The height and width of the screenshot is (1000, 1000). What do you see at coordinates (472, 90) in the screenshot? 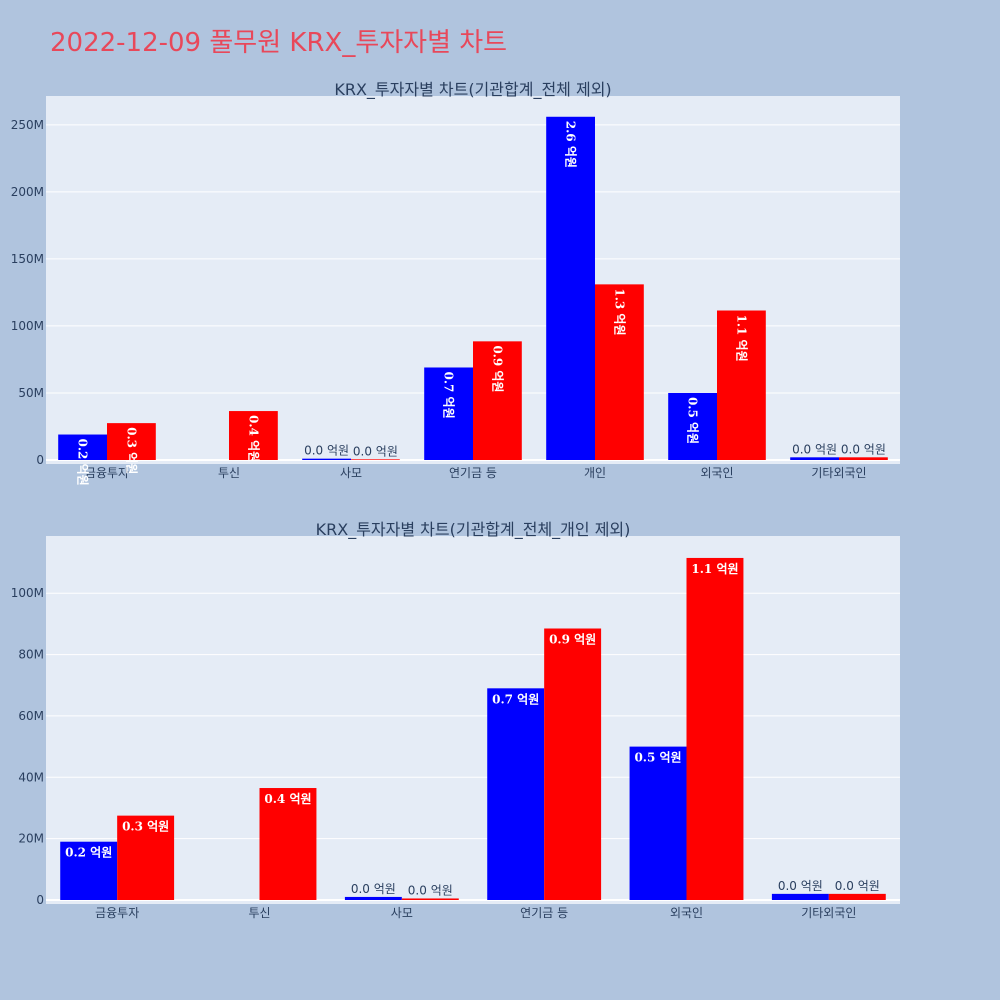
I see `chart-top-title: KRX_투자자별 차트(기관합계_전체 제외)` at bounding box center [472, 90].